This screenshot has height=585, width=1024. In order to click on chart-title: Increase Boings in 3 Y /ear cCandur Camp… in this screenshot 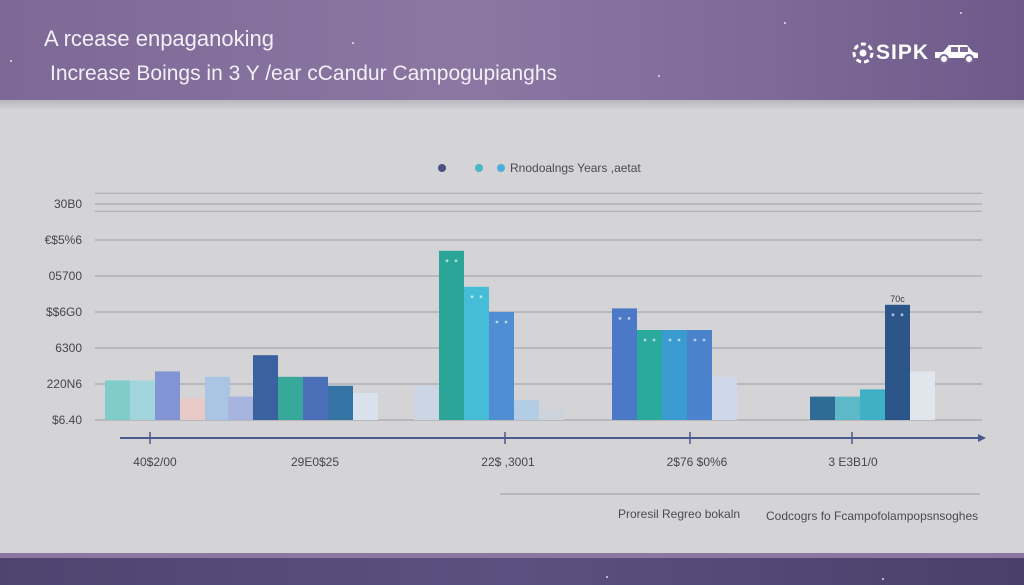, I will do `click(304, 73)`.